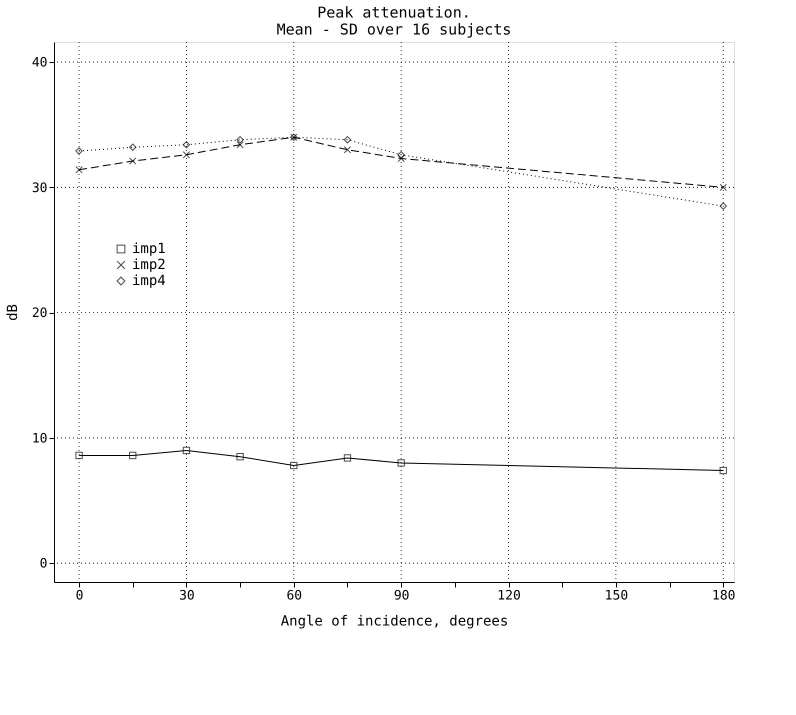  I want to click on legend-label: imp1, so click(149, 249).